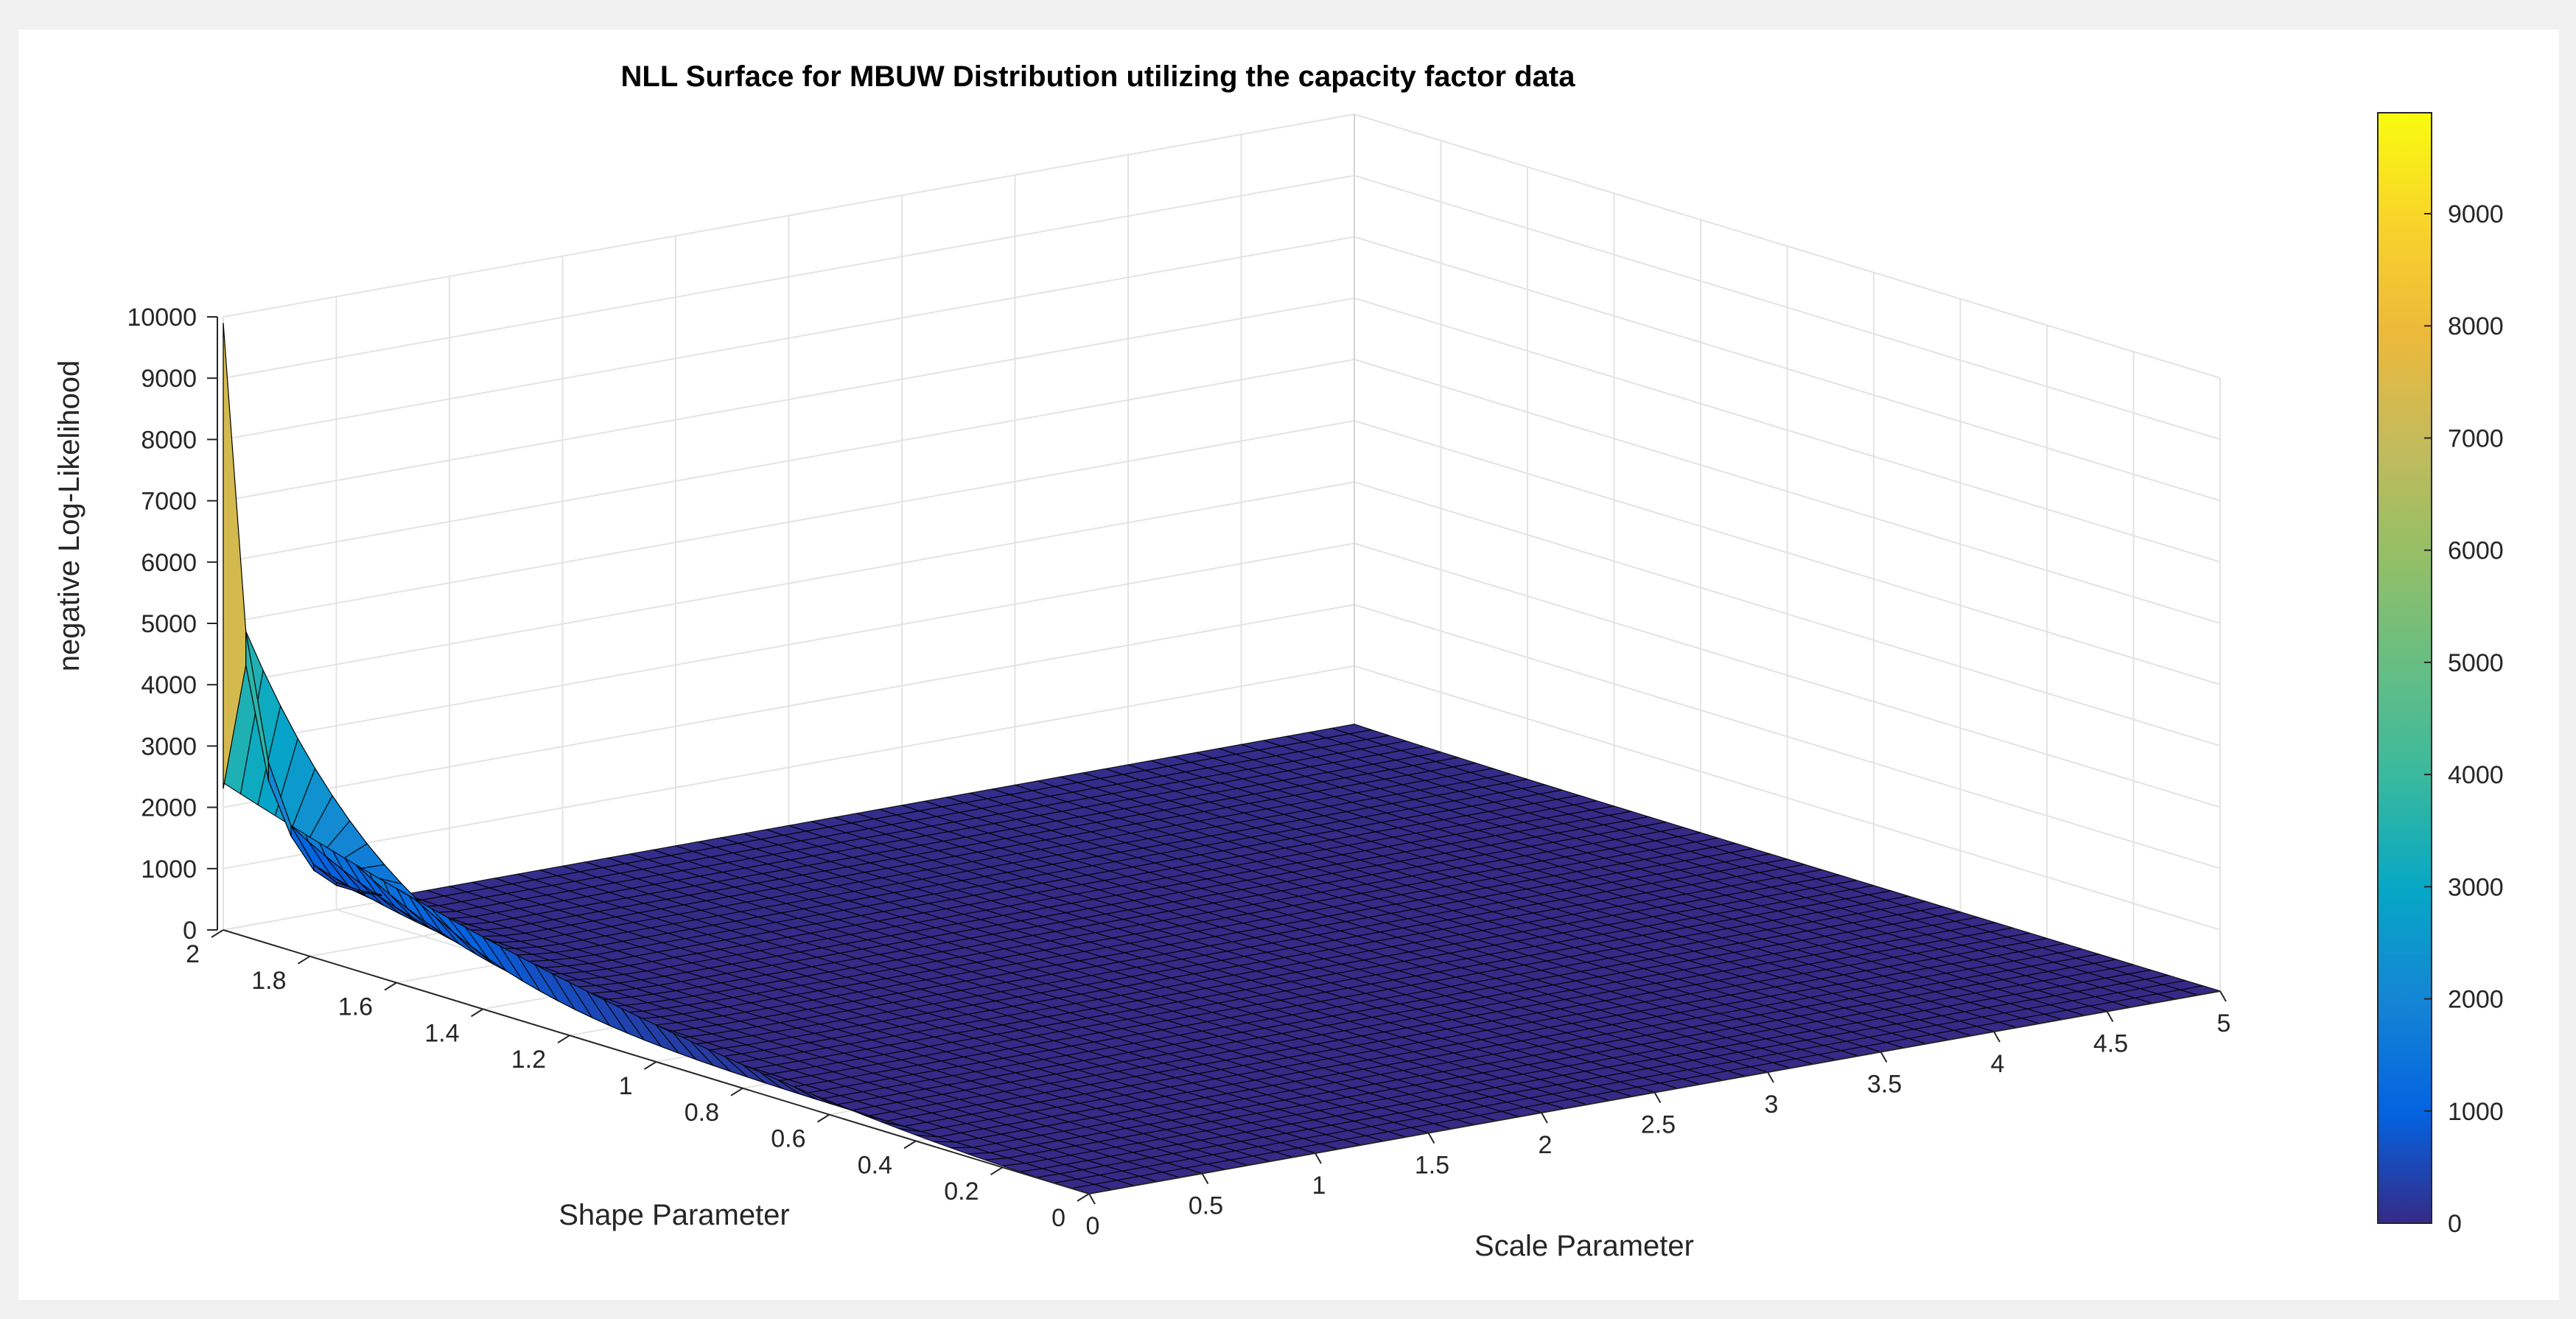 The height and width of the screenshot is (1319, 2576). Describe the element at coordinates (1546, 1145) in the screenshot. I see `x-tick-label: 2` at that location.